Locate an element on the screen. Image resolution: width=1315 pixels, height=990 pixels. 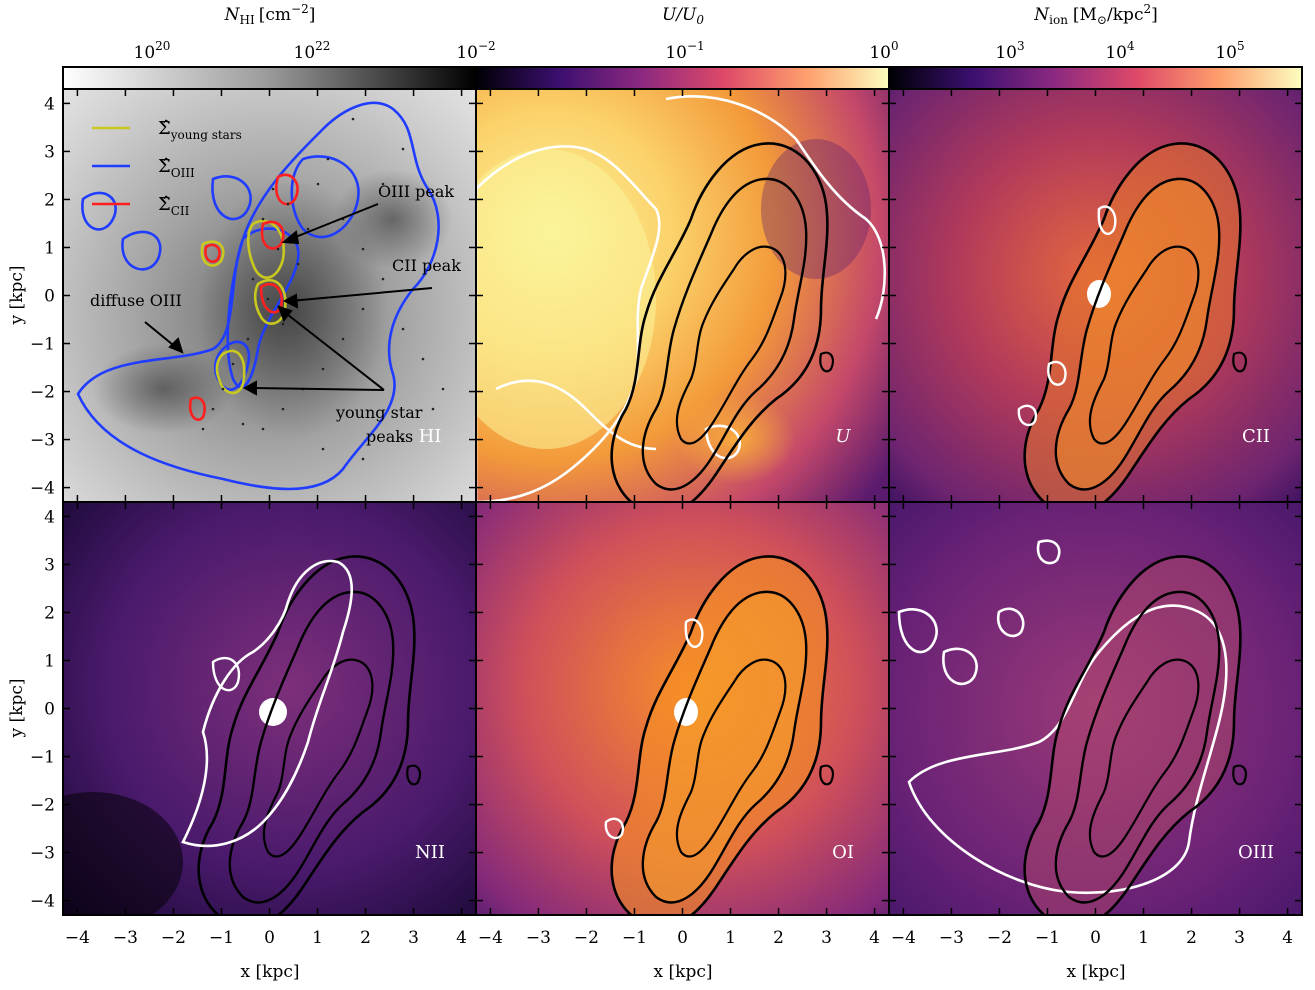
panel-label-u: U is located at coordinates (843, 436).